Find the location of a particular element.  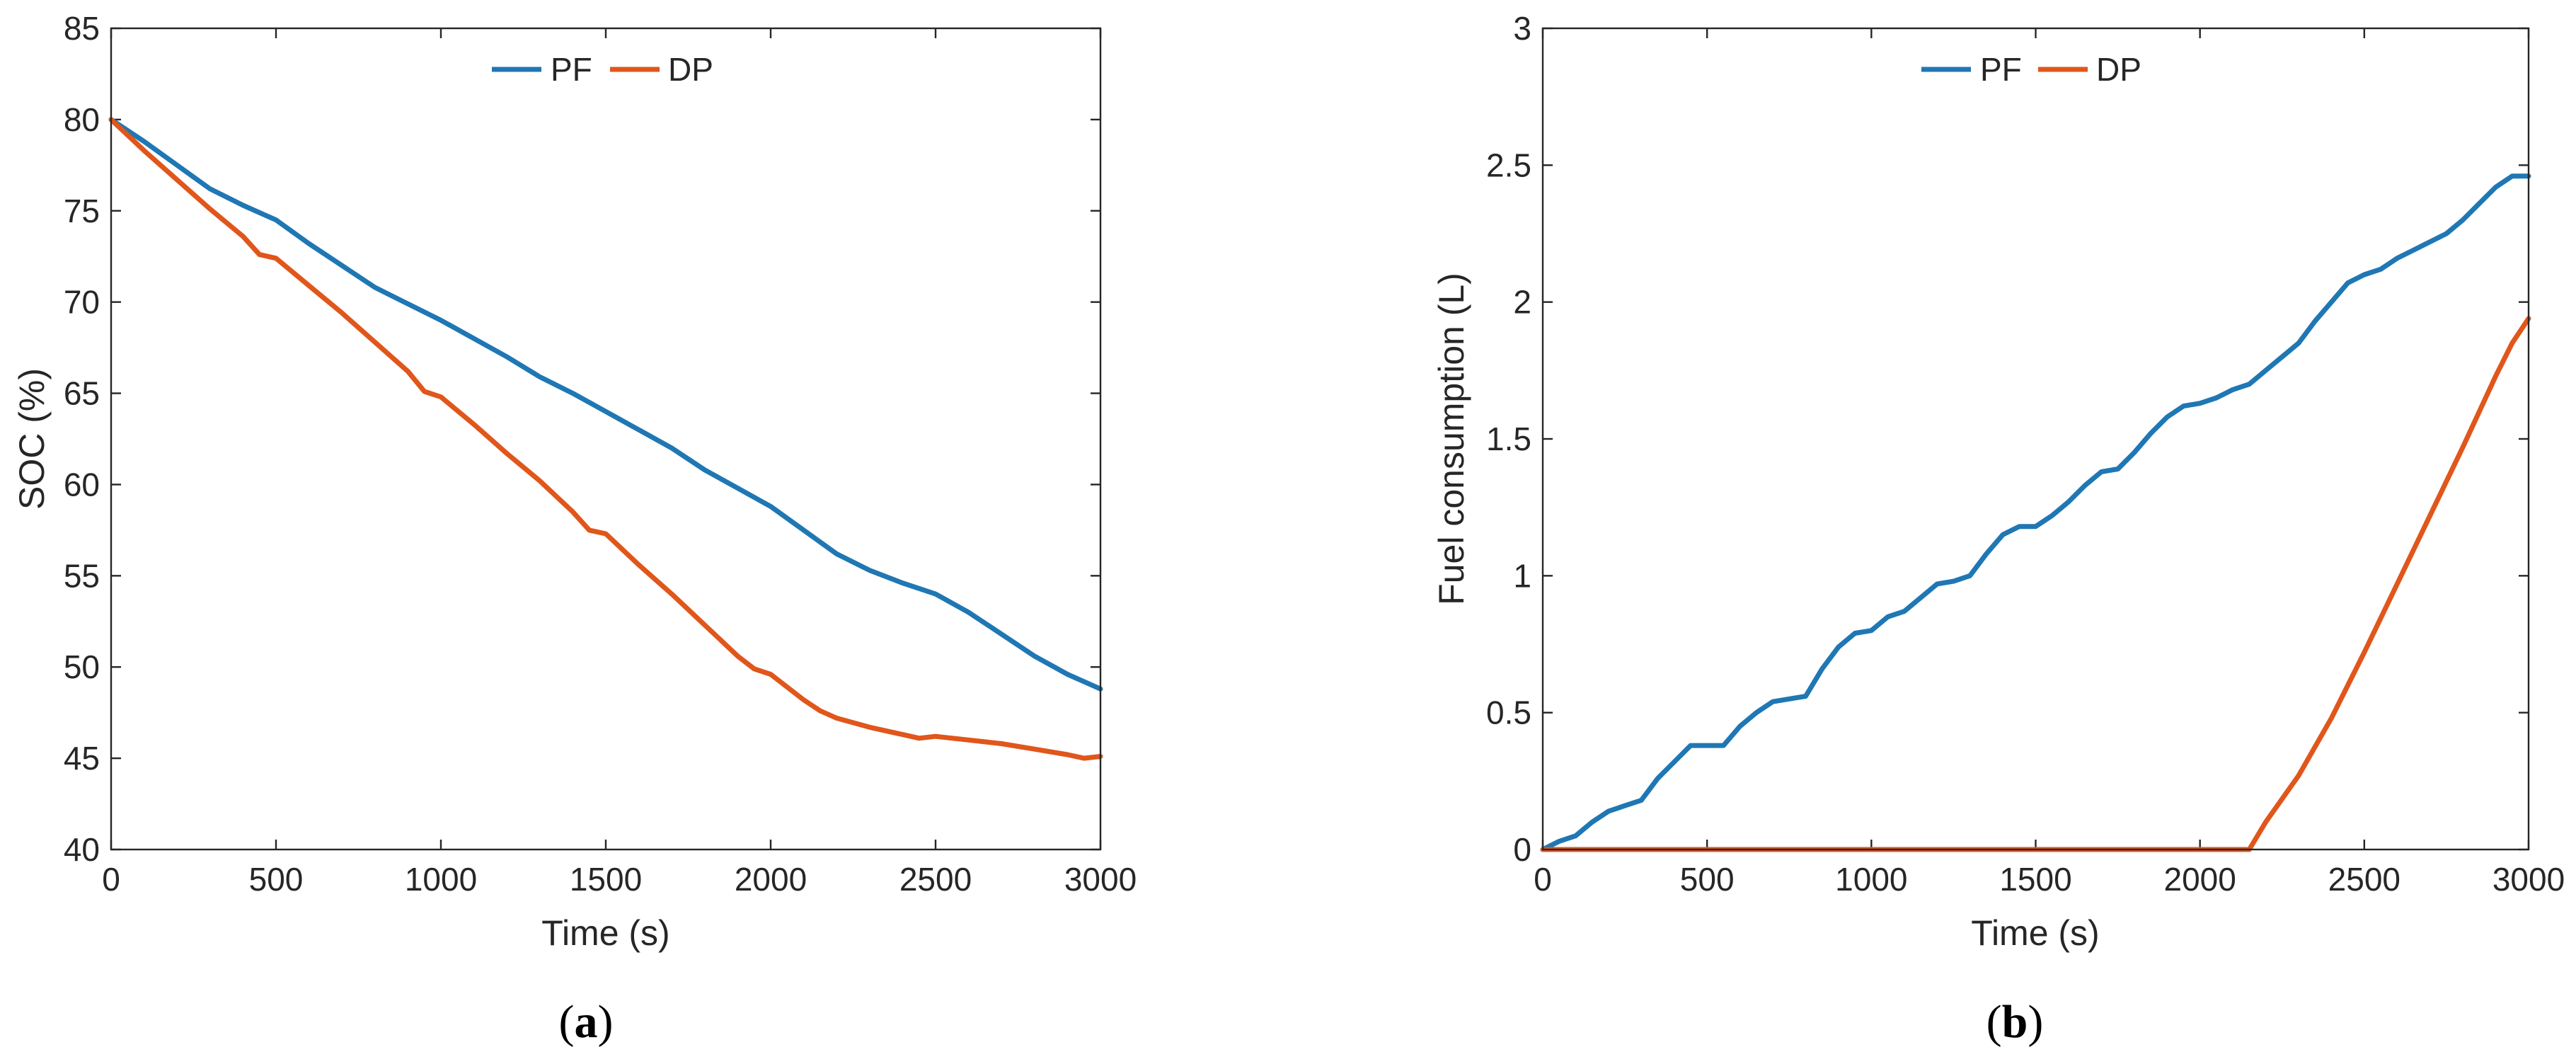

chart-b-y-tick-label: 2 is located at coordinates (1522, 303).